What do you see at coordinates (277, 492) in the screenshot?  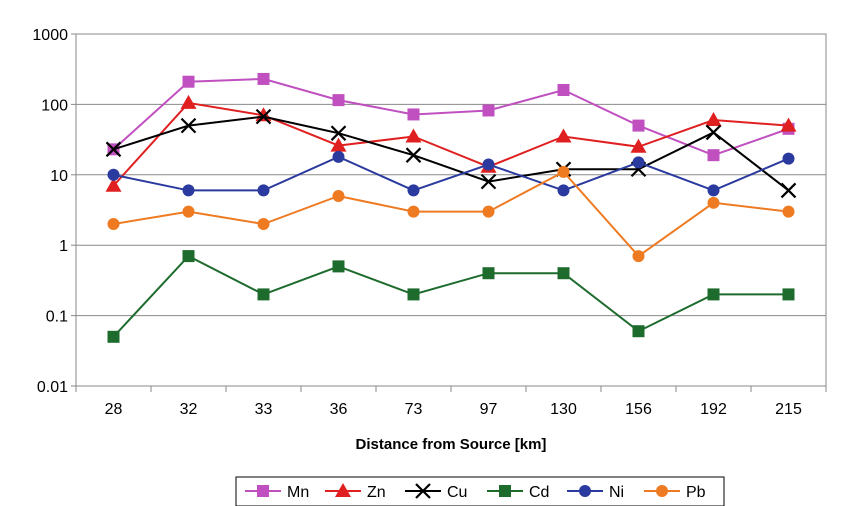 I see `legend-item-mn: Mn` at bounding box center [277, 492].